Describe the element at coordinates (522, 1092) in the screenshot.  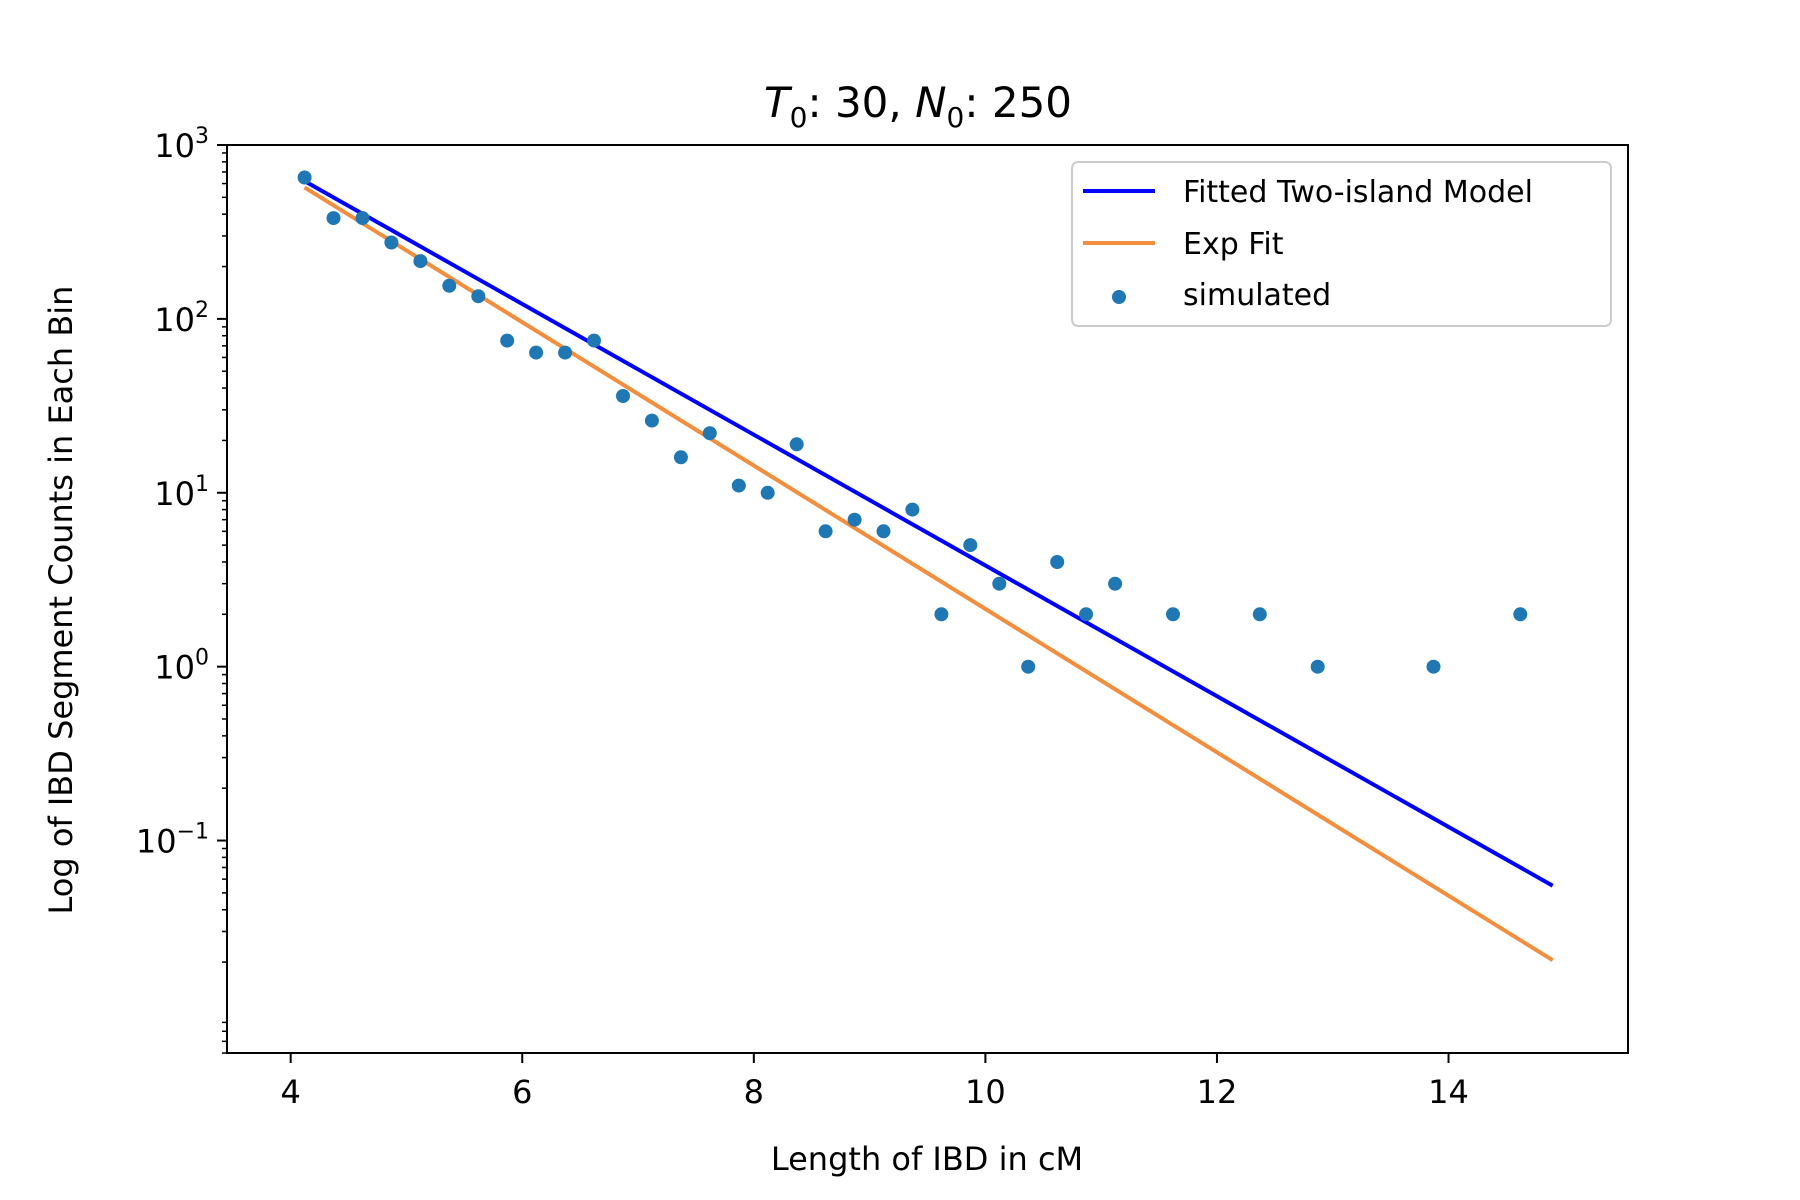
I see `x-tick-label: 6` at that location.